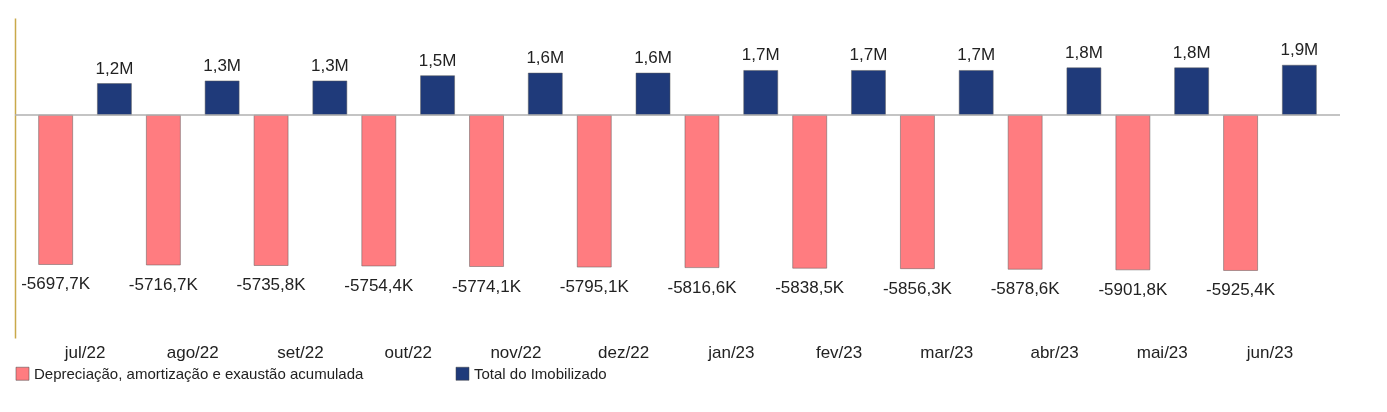 The image size is (1387, 412). What do you see at coordinates (947, 352) in the screenshot?
I see `x-tick-label: mar/23` at bounding box center [947, 352].